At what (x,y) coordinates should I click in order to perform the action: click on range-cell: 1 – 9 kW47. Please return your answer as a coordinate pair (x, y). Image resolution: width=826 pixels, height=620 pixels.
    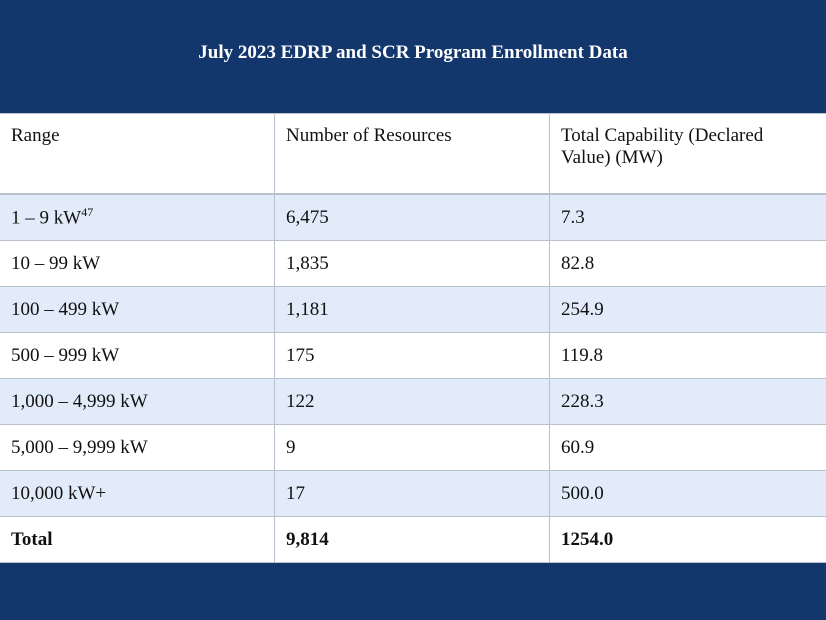
    Looking at the image, I should click on (137, 217).